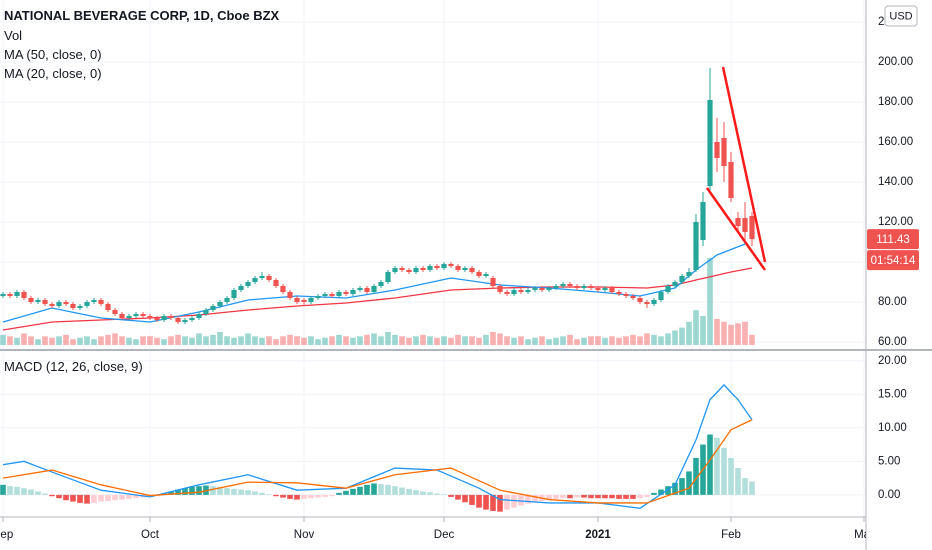  I want to click on x-tick-label: Sep, so click(6, 535).